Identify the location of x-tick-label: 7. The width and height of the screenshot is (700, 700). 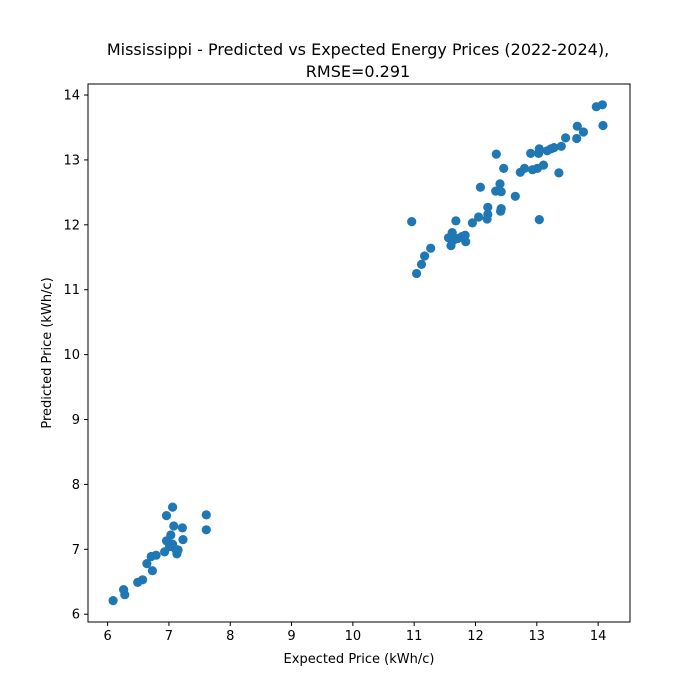
(169, 636).